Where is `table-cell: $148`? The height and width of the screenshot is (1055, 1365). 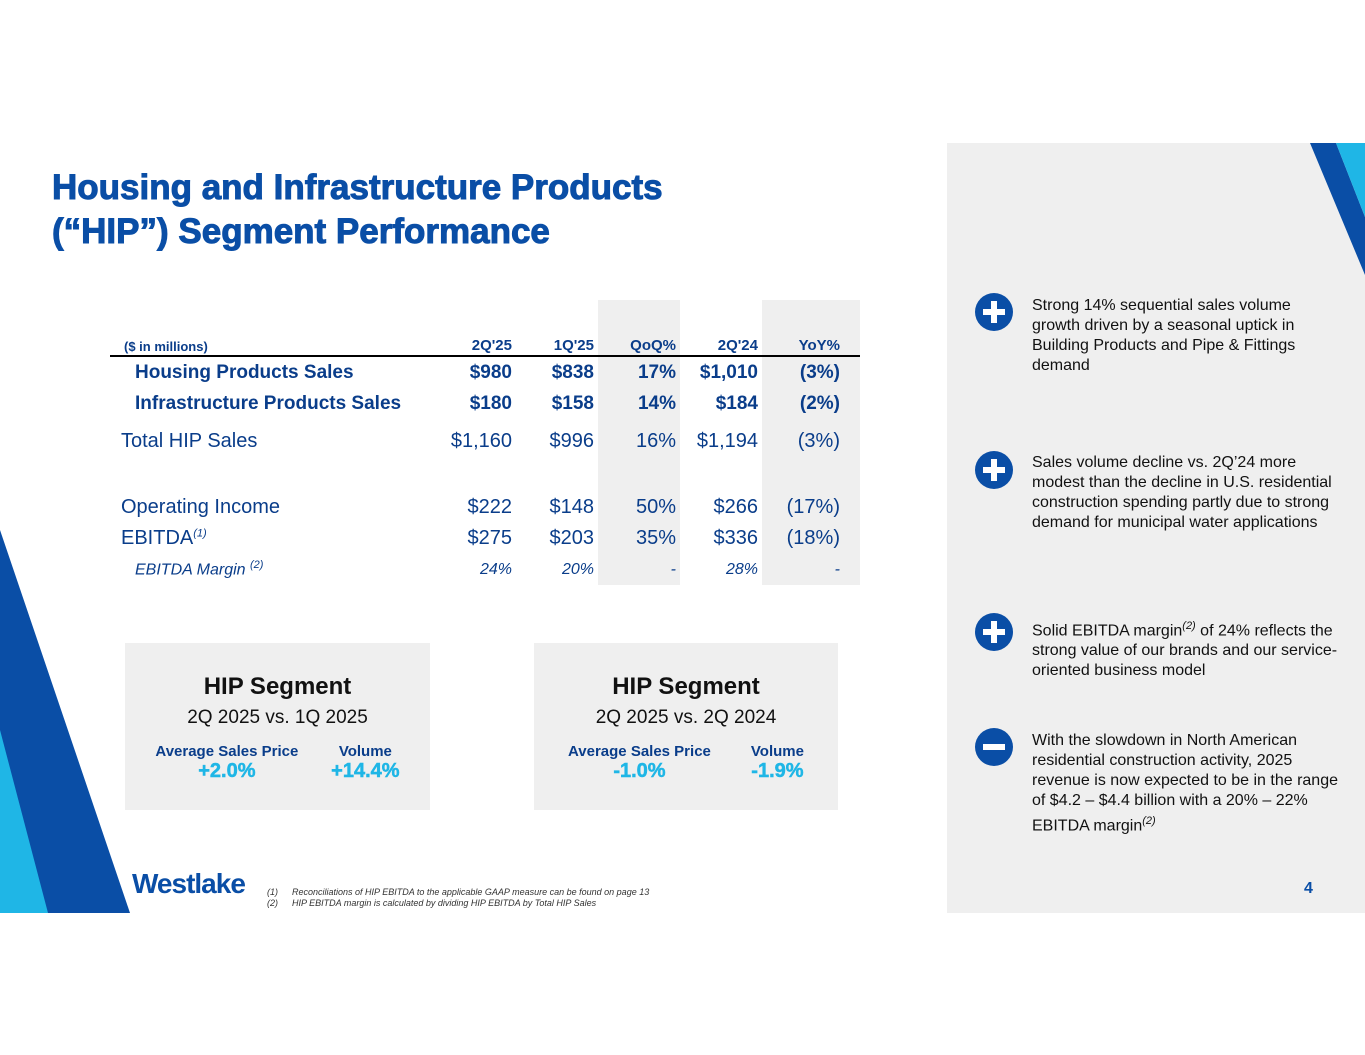 table-cell: $148 is located at coordinates (572, 507).